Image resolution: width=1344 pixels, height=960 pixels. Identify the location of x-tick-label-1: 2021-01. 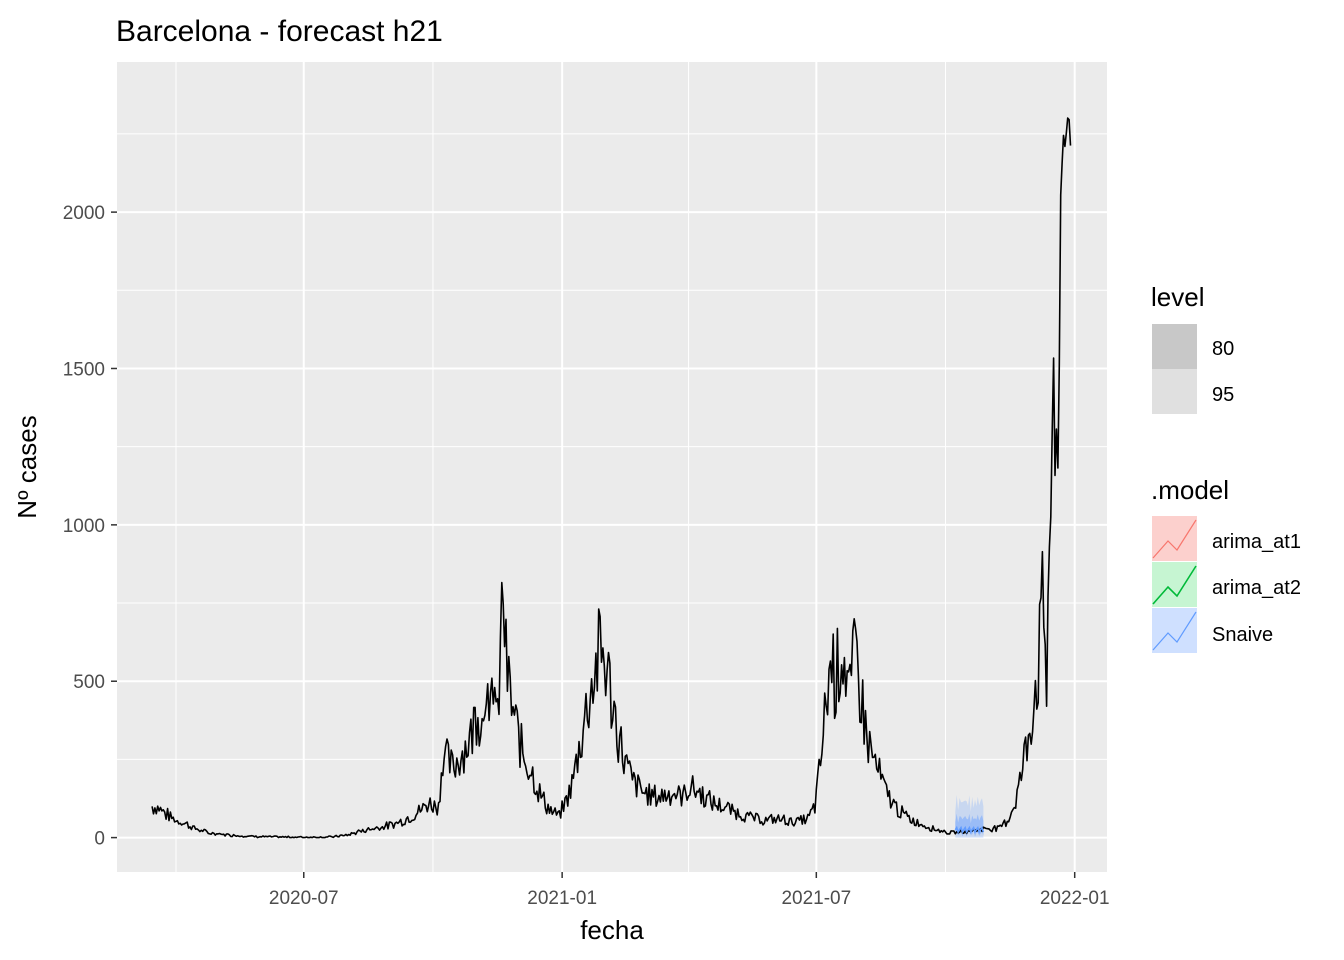
(562, 898).